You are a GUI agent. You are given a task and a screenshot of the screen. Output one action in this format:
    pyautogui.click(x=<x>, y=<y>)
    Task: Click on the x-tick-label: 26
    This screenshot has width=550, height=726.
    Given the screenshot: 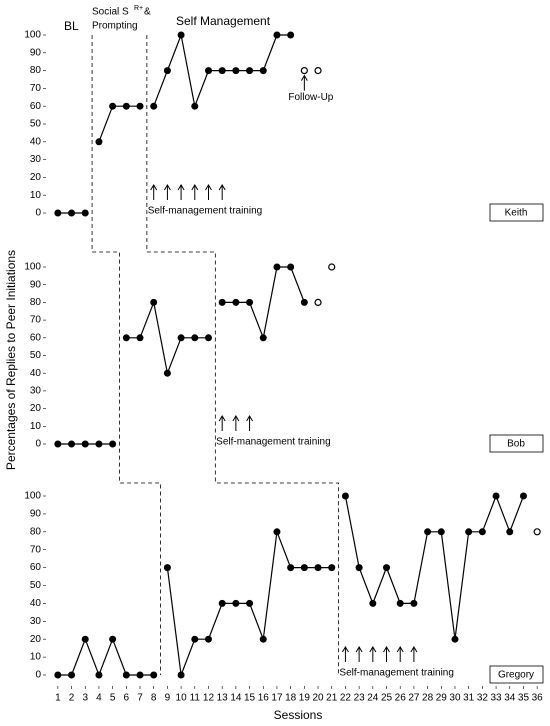 What is the action you would take?
    pyautogui.click(x=401, y=698)
    